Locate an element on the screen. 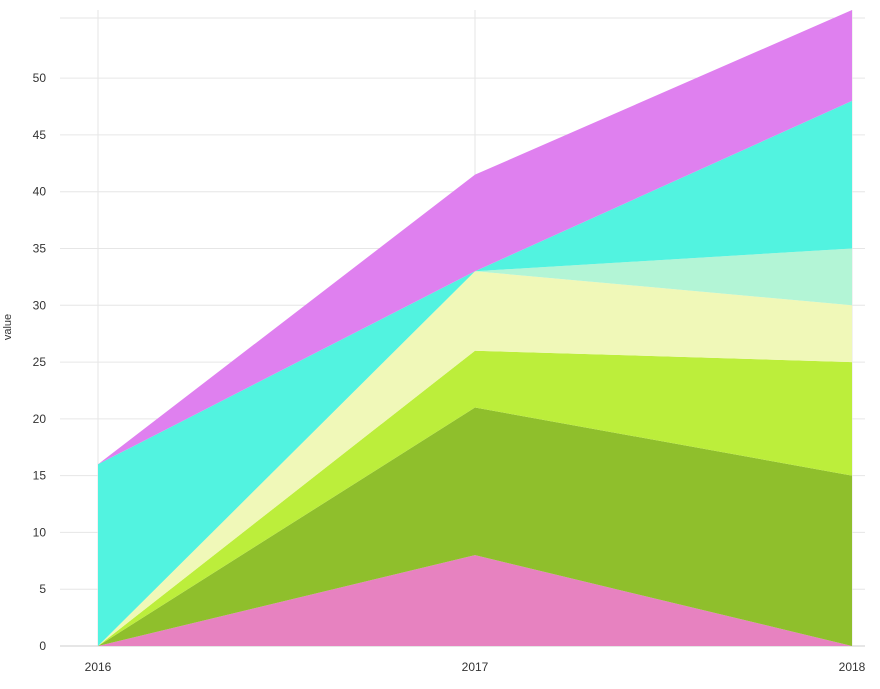 The height and width of the screenshot is (689, 880). y-axis-ticks: 0 5 10 15 20 25 30 35 40 45 50 is located at coordinates (40, 362).